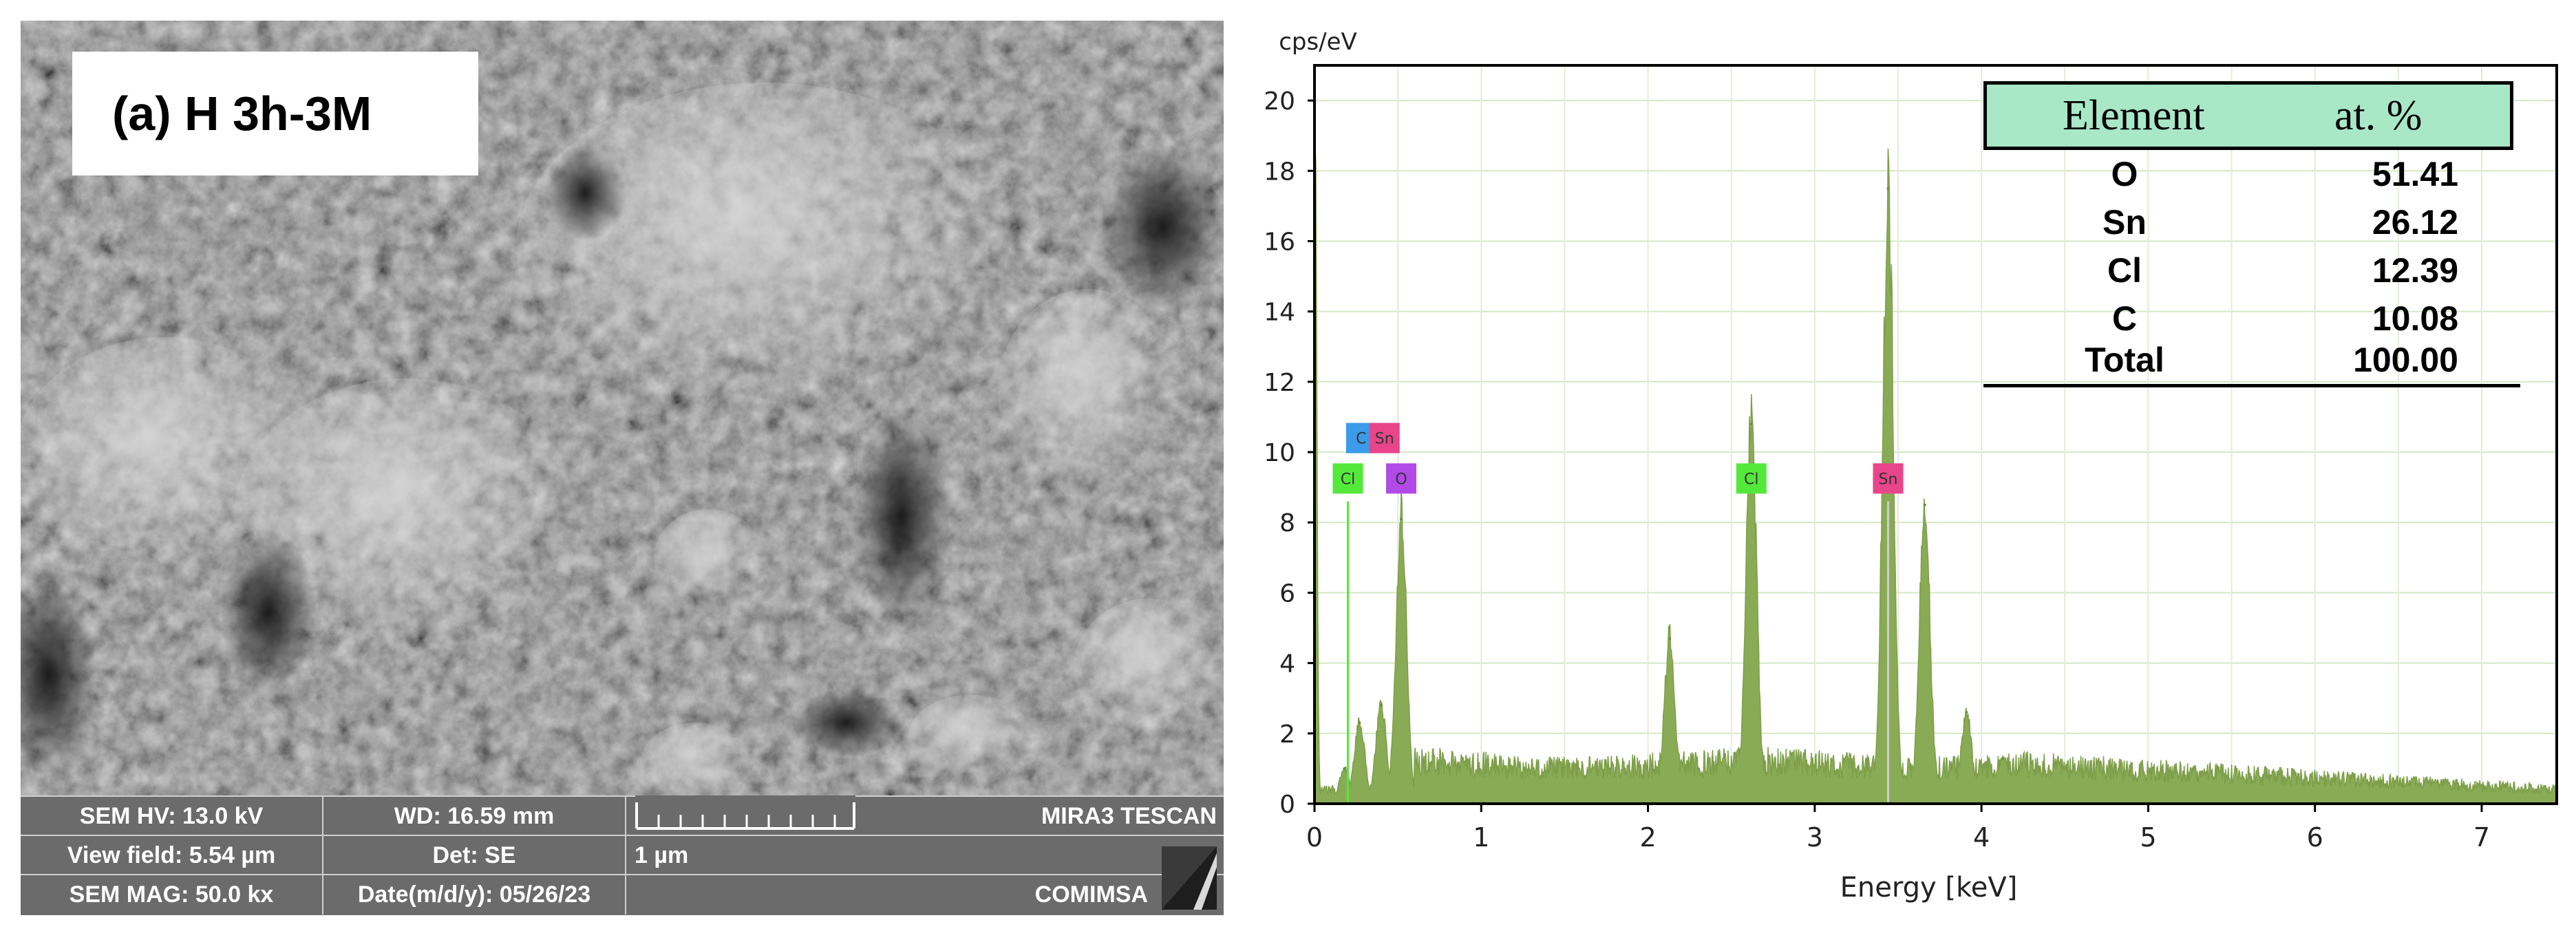 This screenshot has height=931, width=2576. I want to click on x-tick-label: 4, so click(1981, 837).